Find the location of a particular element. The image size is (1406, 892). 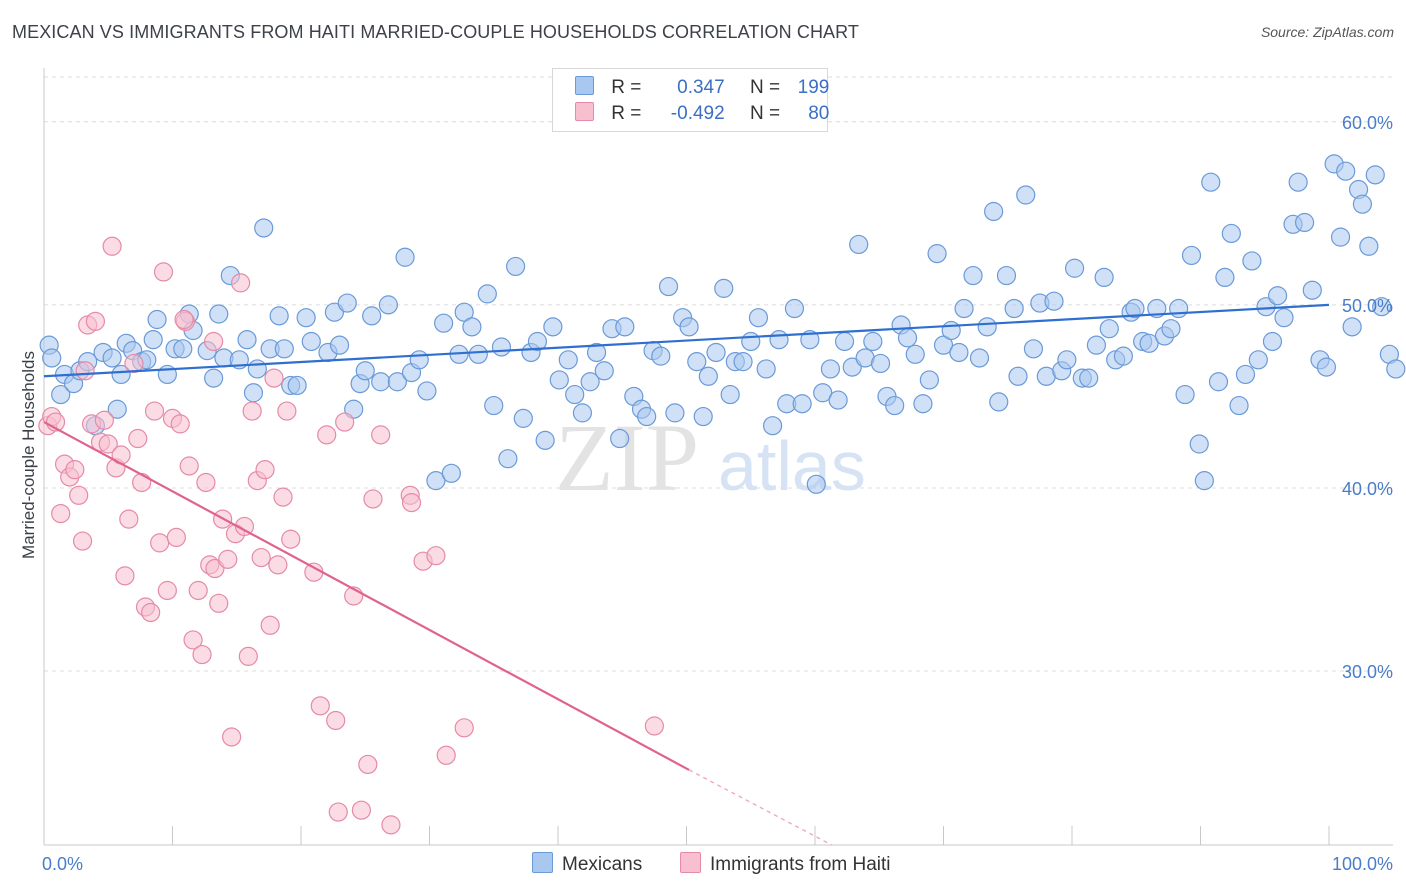

y-axis-label: Married-couple Households is located at coordinates (28, 455).